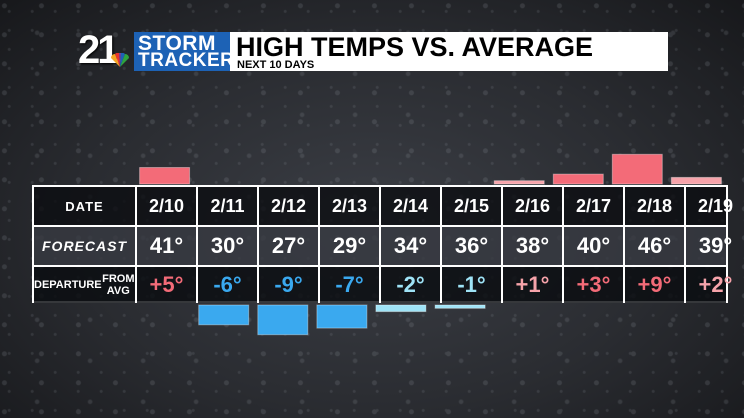 This screenshot has width=744, height=418. Describe the element at coordinates (228, 206) in the screenshot. I see `date-cell: 2/11` at that location.